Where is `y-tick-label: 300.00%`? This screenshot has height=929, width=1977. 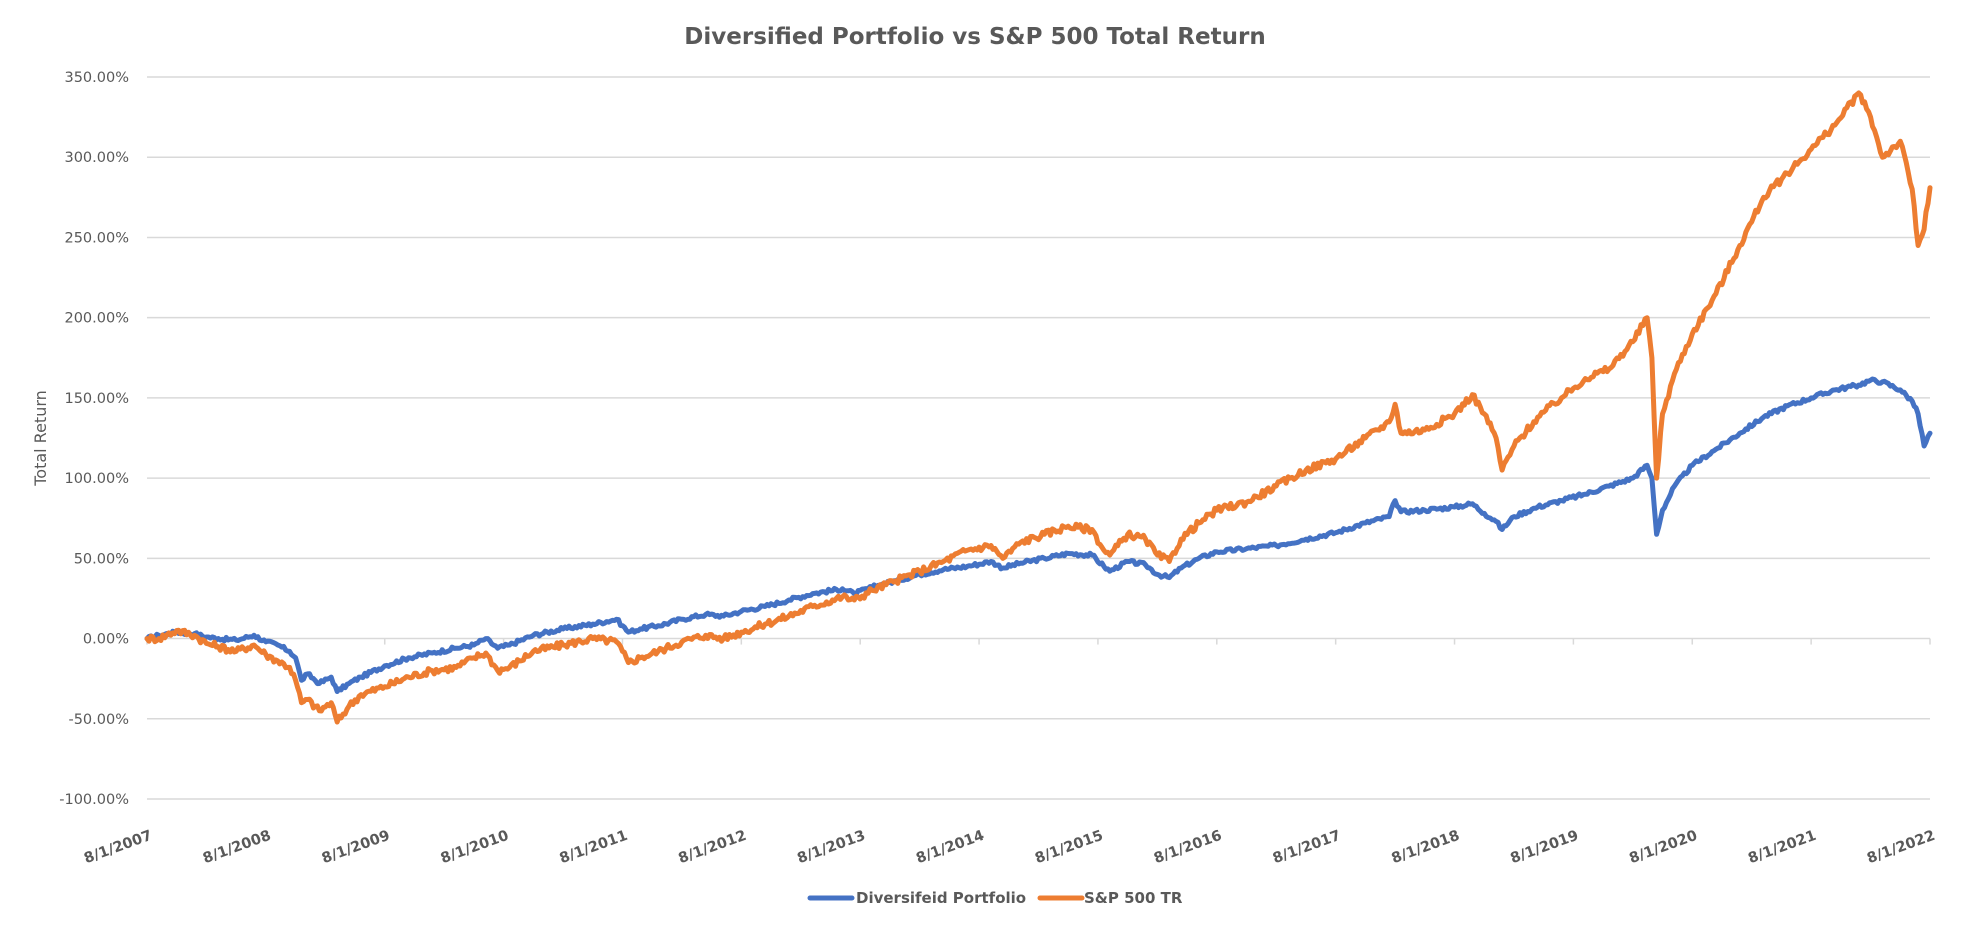
y-tick-label: 300.00% is located at coordinates (96, 158).